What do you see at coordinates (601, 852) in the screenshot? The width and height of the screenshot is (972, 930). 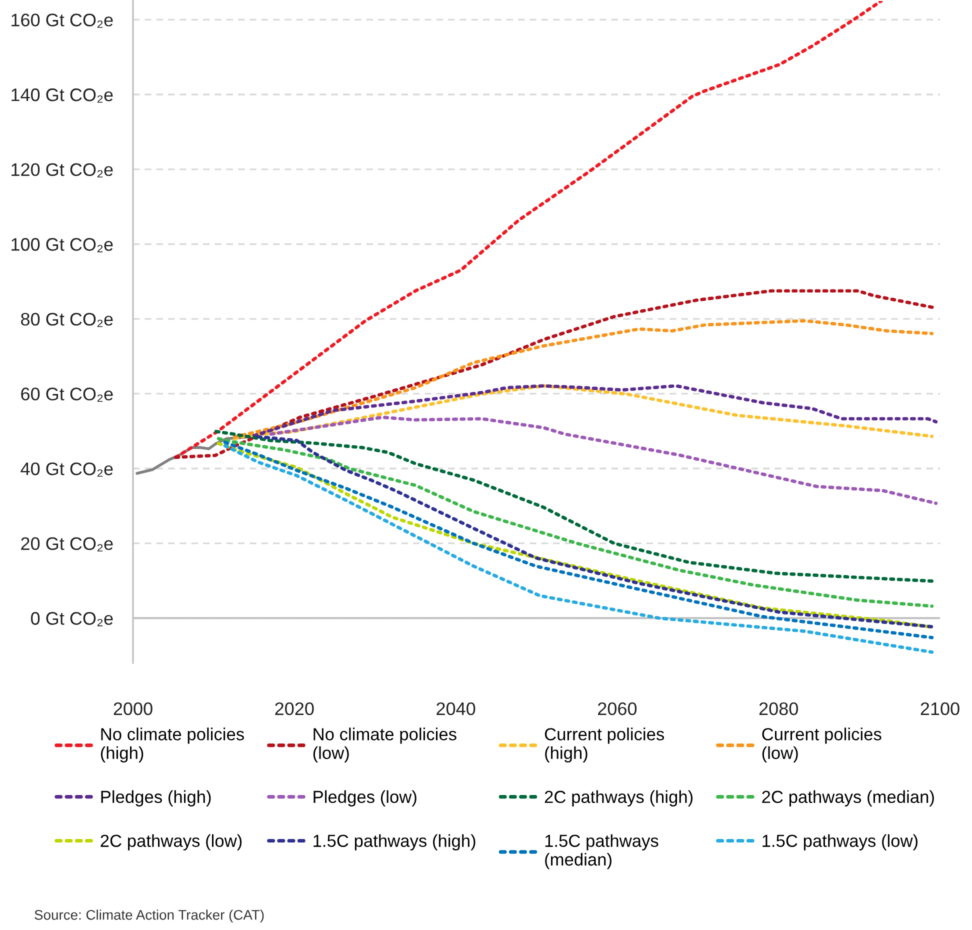 I see `legend-label: 1.5C pathways (median)` at bounding box center [601, 852].